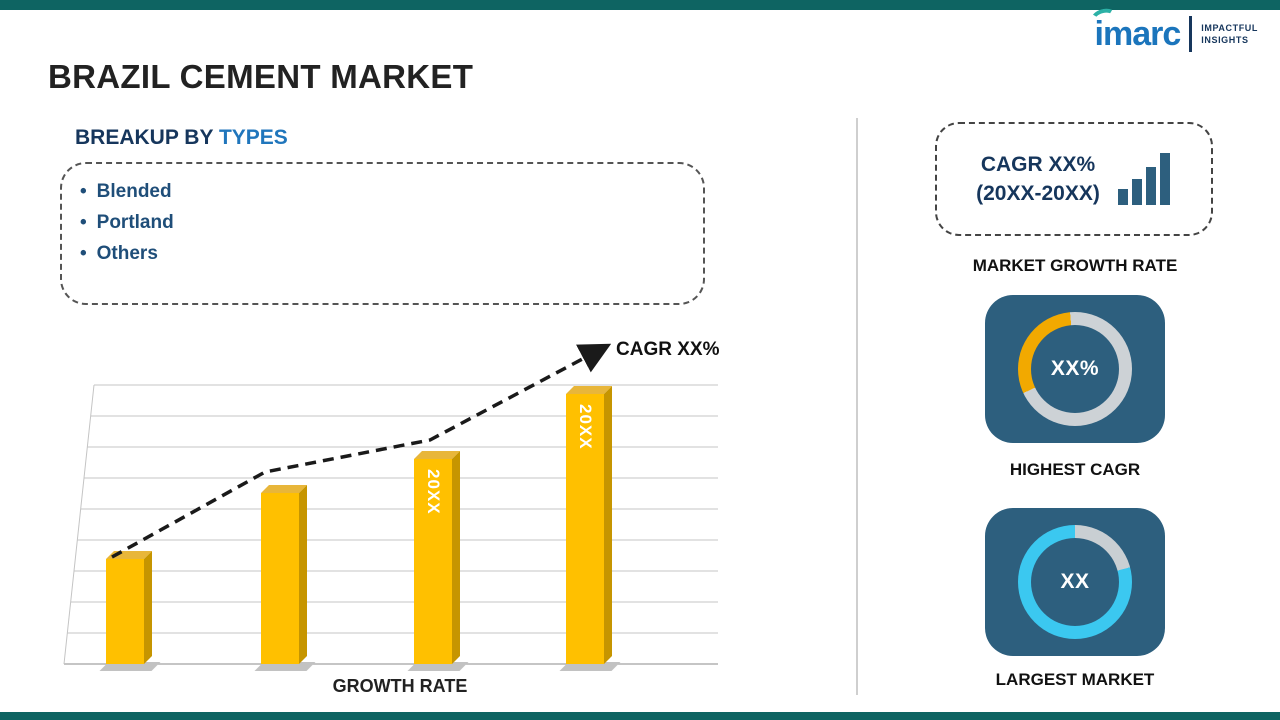 Image resolution: width=1280 pixels, height=720 pixels. What do you see at coordinates (400, 686) in the screenshot?
I see `chart-x-axis-label: GROWTH RATE` at bounding box center [400, 686].